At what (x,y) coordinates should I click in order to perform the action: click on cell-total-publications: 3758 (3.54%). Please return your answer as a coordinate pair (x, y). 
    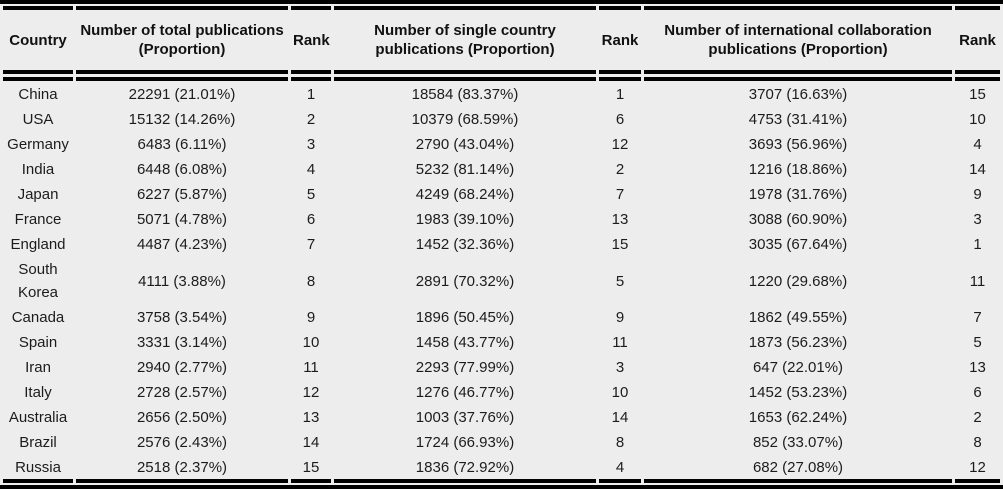
    Looking at the image, I should click on (182, 317).